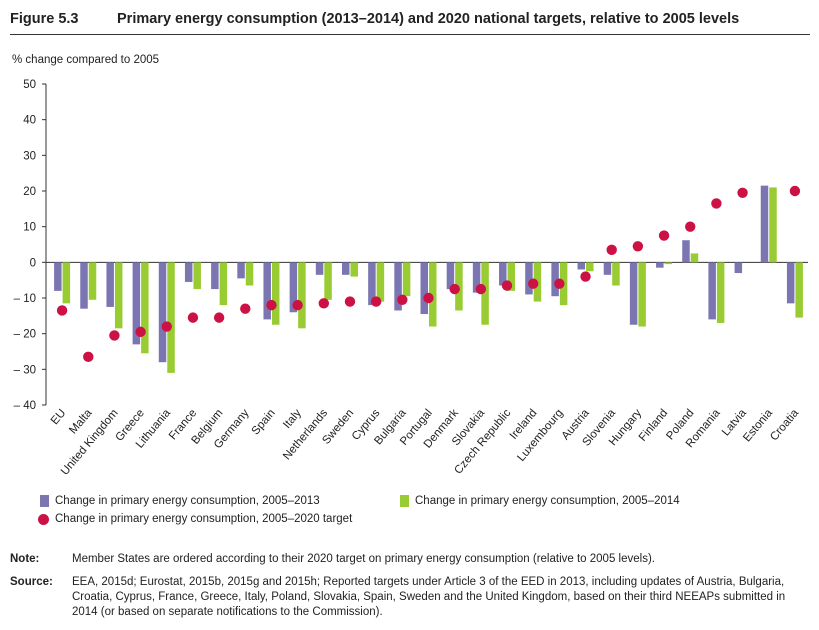  What do you see at coordinates (162, 312) in the screenshot?
I see `bar-2013-lithuania` at bounding box center [162, 312].